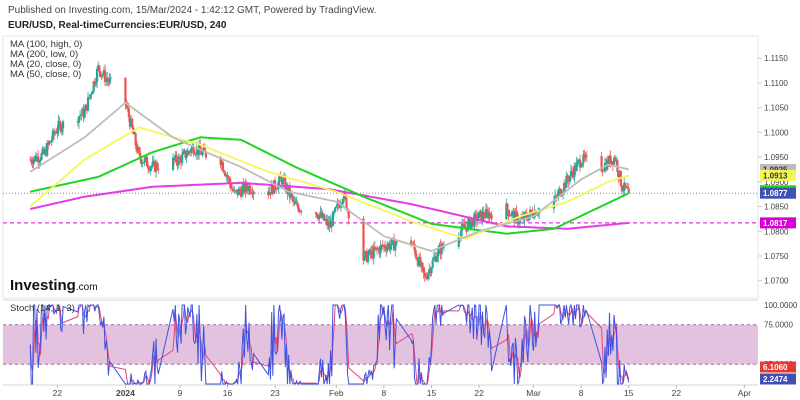 This screenshot has height=400, width=800. What do you see at coordinates (776, 231) in the screenshot?
I see `y-tick-label: 1.0800` at bounding box center [776, 231].